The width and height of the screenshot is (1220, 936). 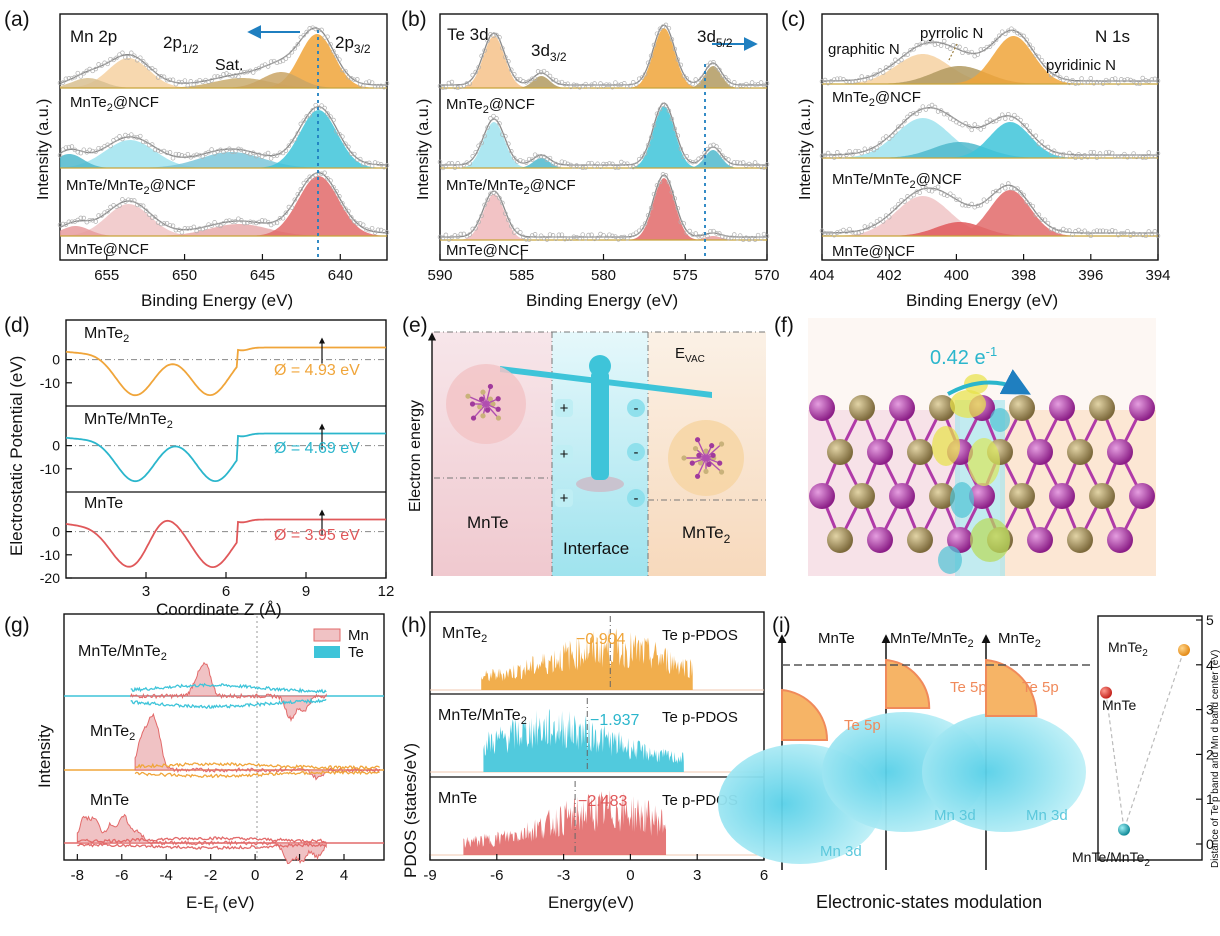 What do you see at coordinates (114, 104) in the screenshot?
I see `panel-a-sample-1: MnTe2@NCF` at bounding box center [114, 104].